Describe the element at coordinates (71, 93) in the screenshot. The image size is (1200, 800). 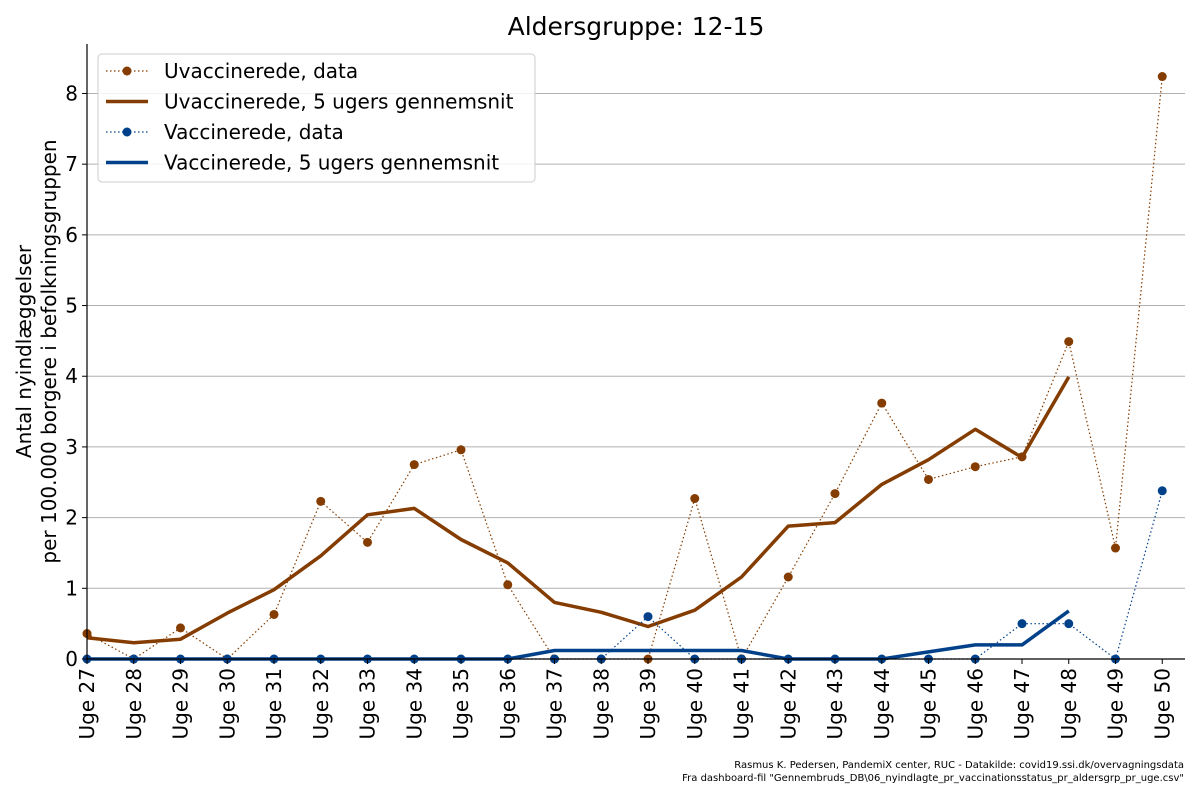
I see `y-tick-label: 8` at that location.